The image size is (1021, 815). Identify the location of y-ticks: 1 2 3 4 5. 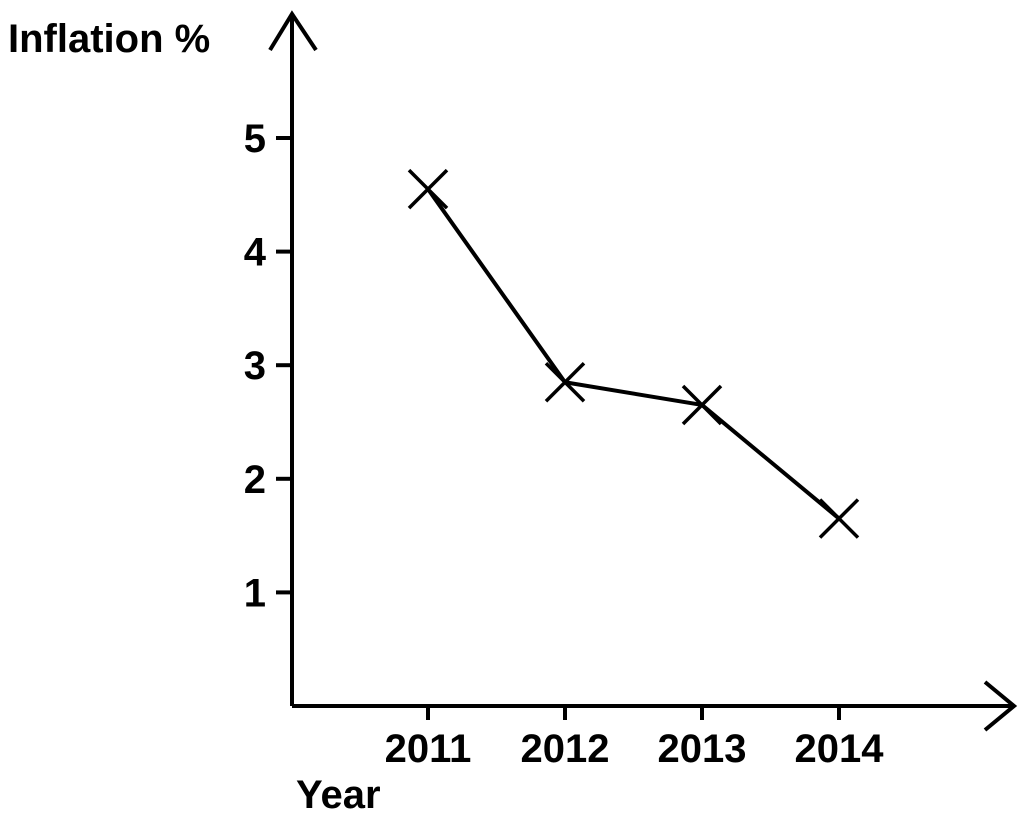
(268, 366).